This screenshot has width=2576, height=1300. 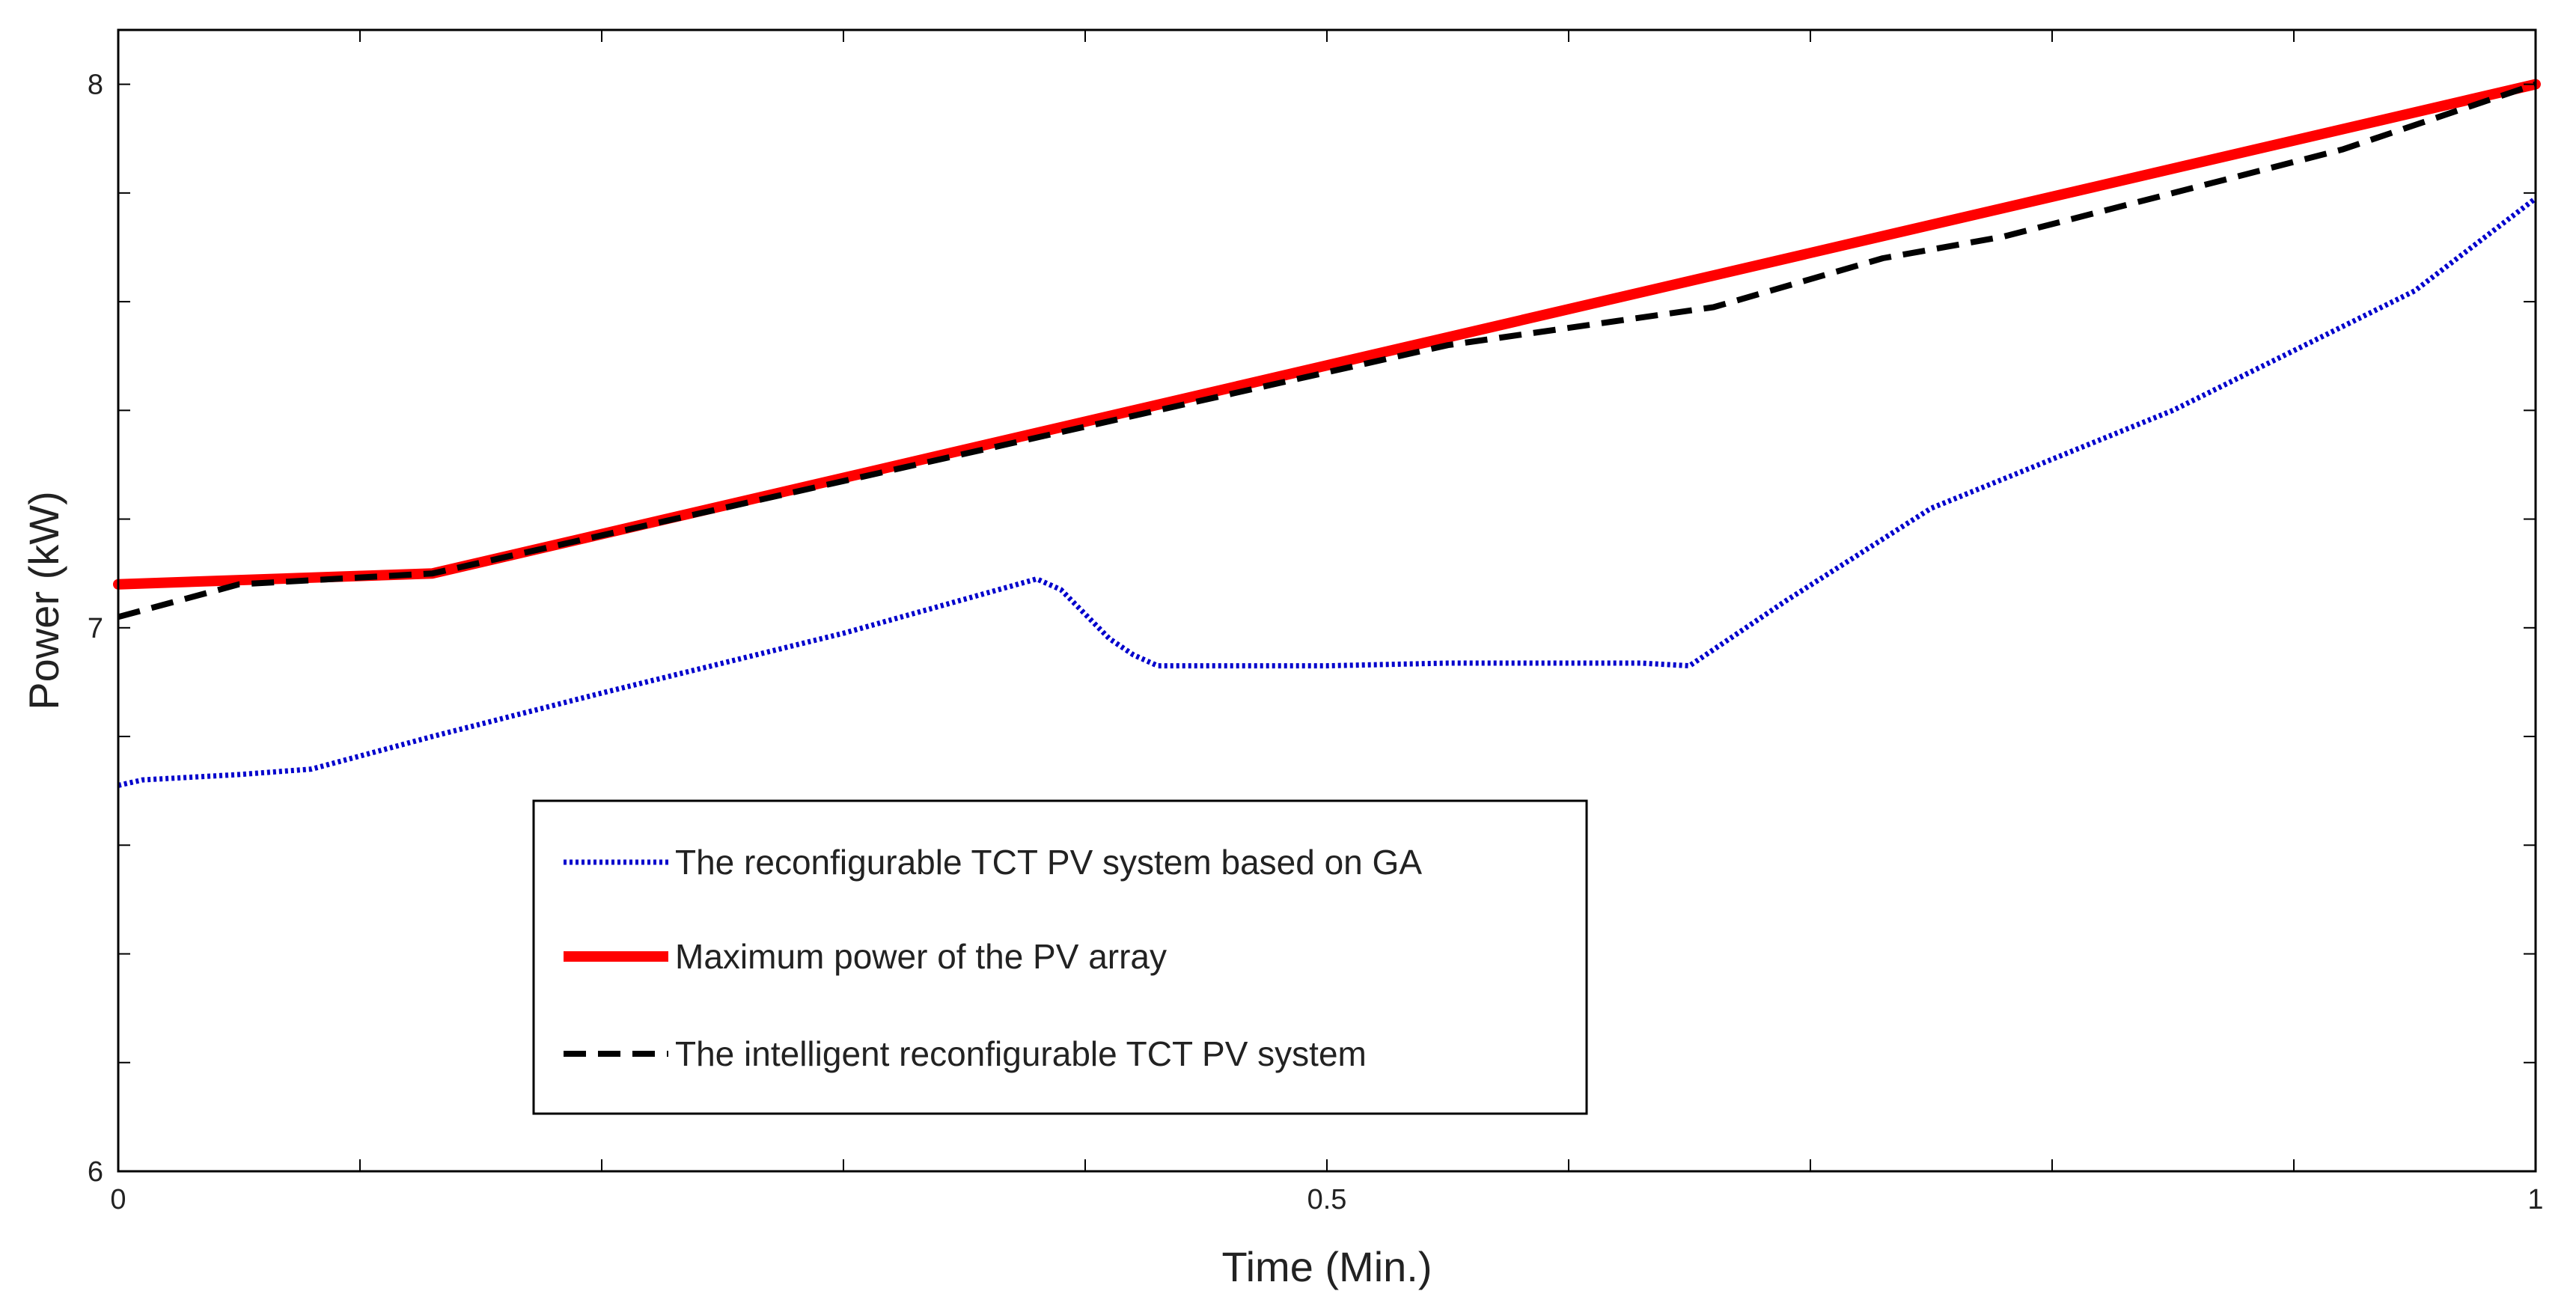 What do you see at coordinates (1327, 1200) in the screenshot?
I see `x-tick-label: 0.5` at bounding box center [1327, 1200].